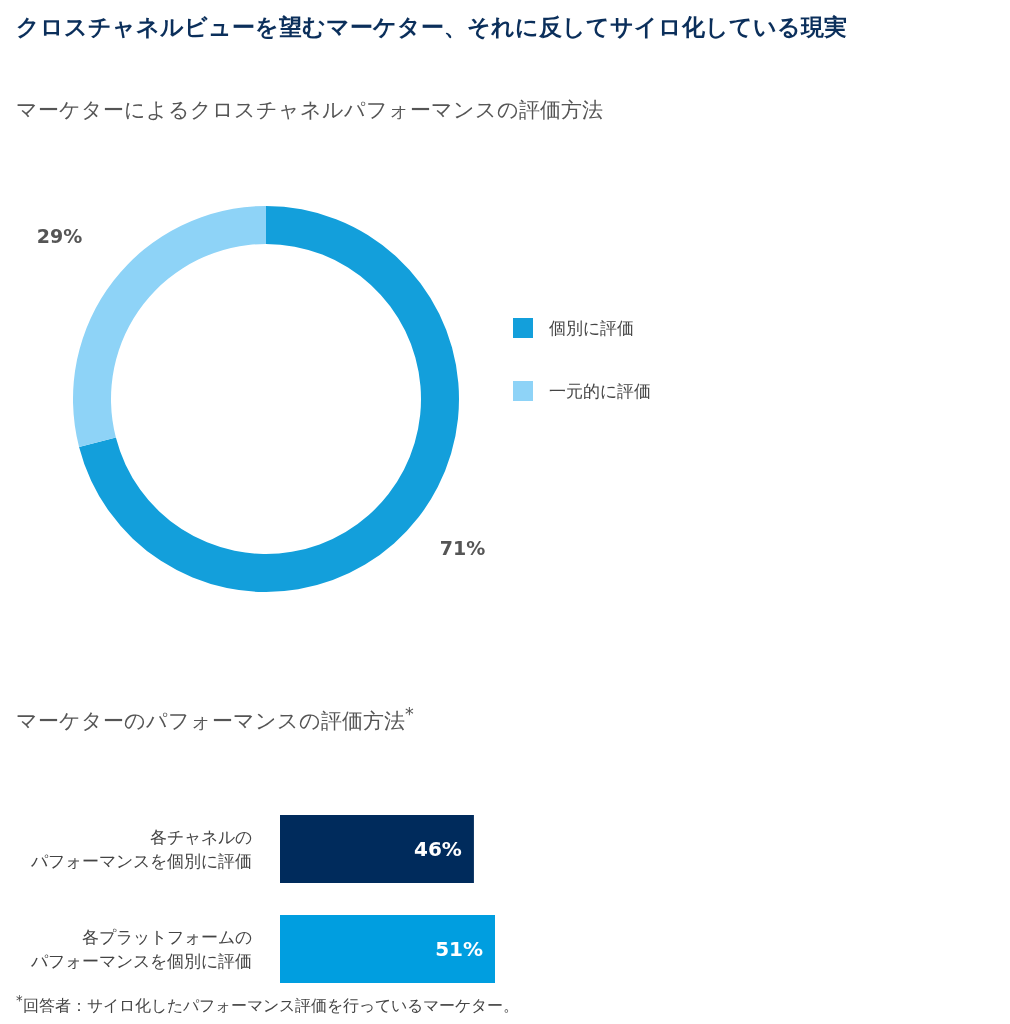 This screenshot has height=1024, width=1010. What do you see at coordinates (462, 548) in the screenshot?
I see `data-label: 71%` at bounding box center [462, 548].